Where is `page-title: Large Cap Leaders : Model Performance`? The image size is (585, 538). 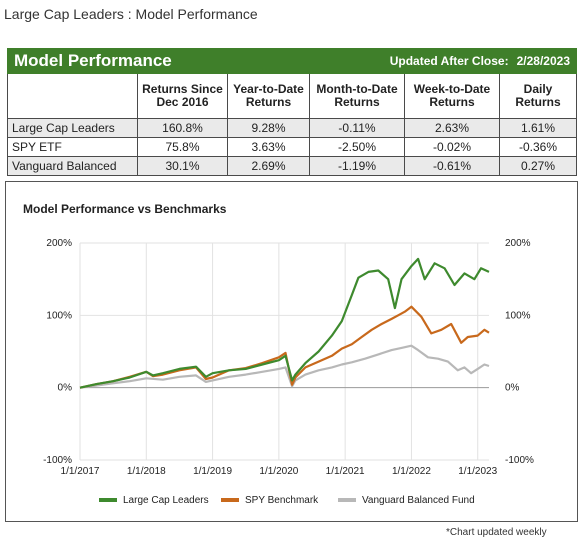
page-title: Large Cap Leaders : Model Performance is located at coordinates (131, 14).